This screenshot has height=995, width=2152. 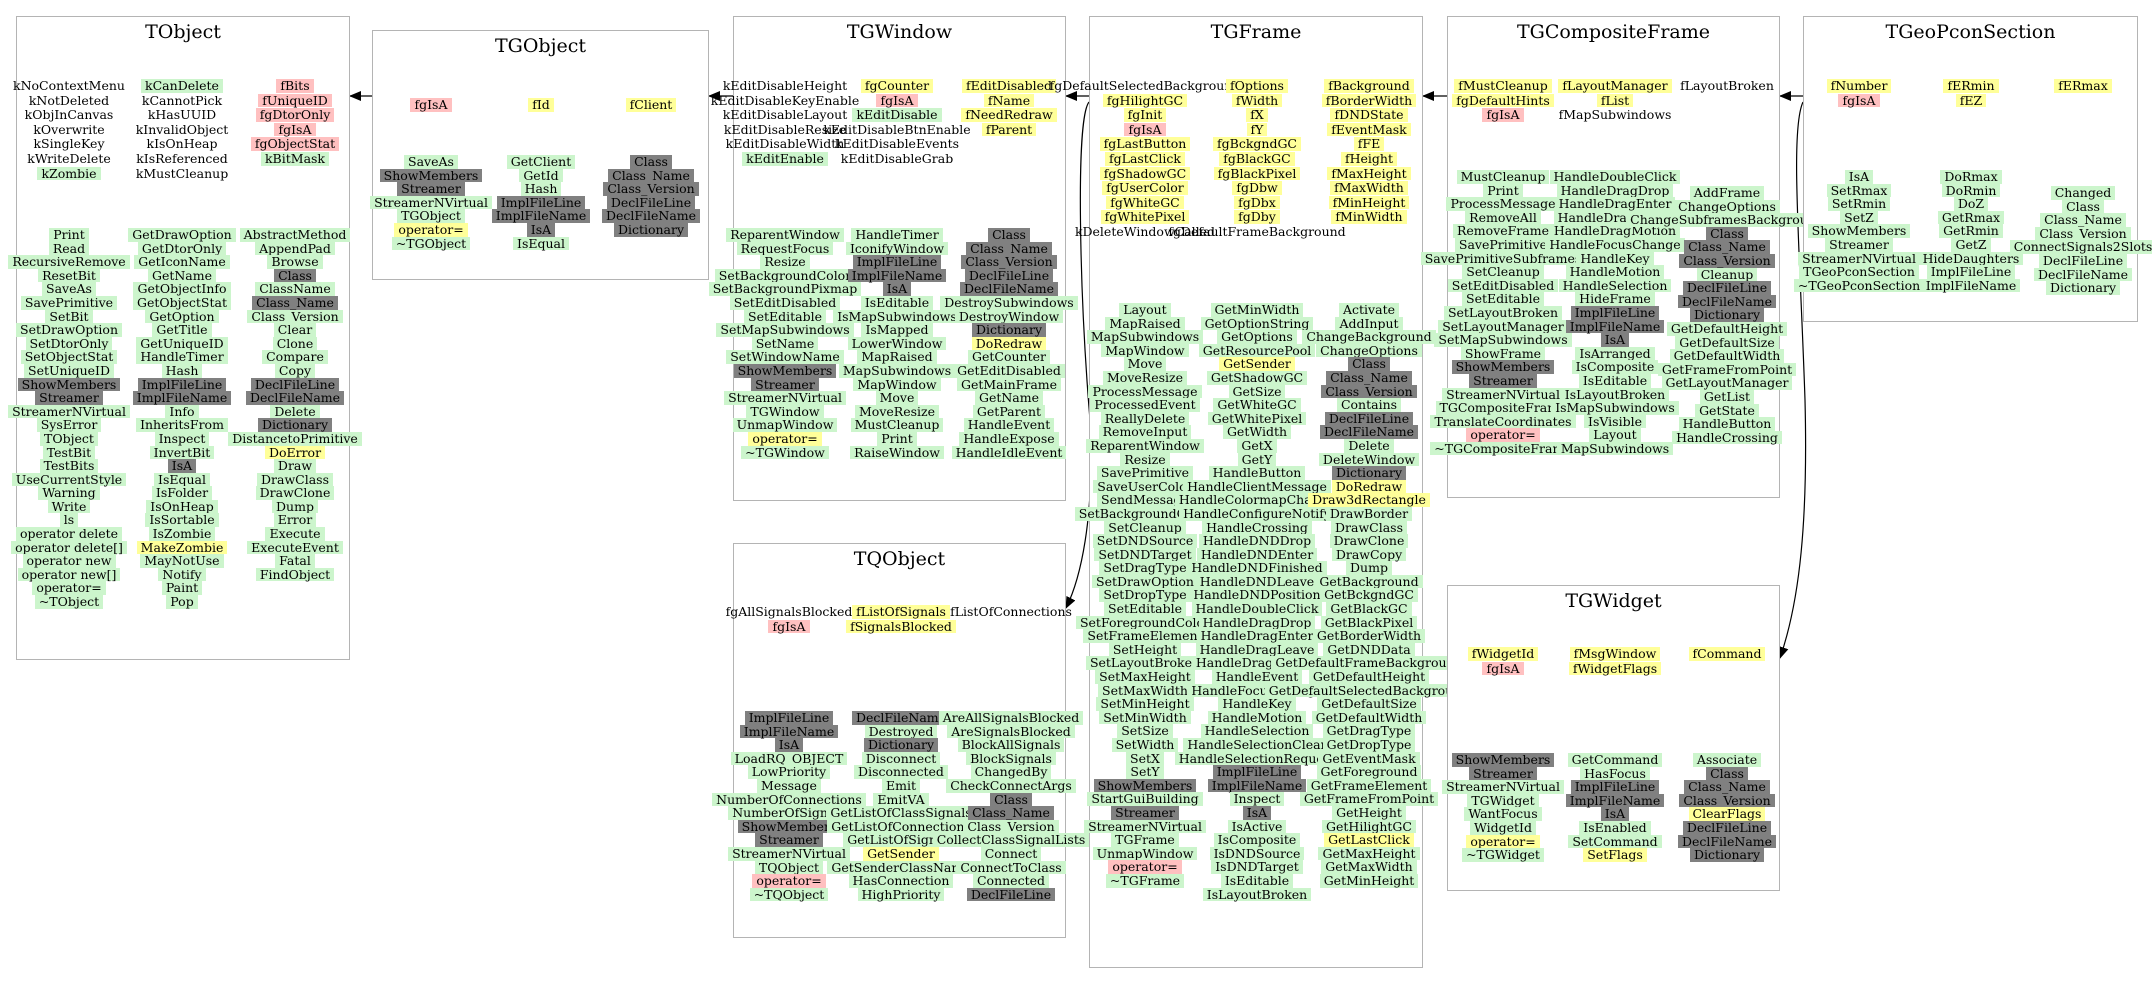 What do you see at coordinates (1503, 654) in the screenshot?
I see `member-field: fWidgetId` at bounding box center [1503, 654].